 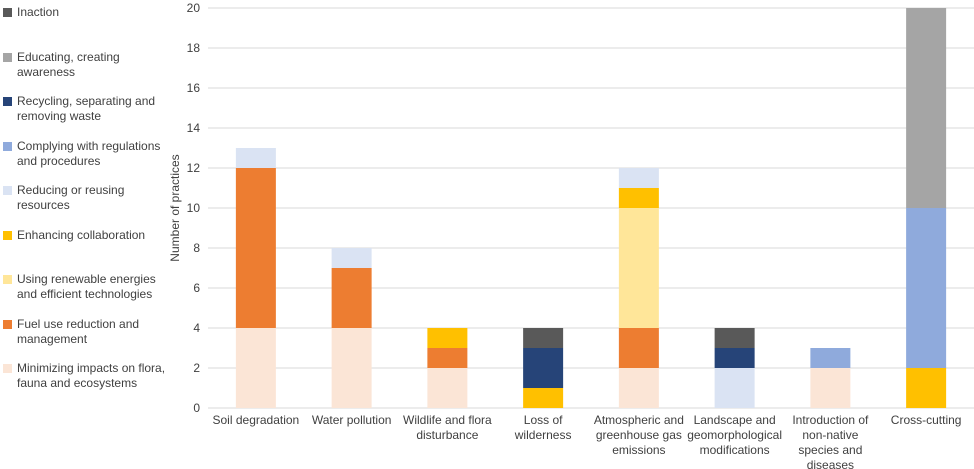 What do you see at coordinates (196, 408) in the screenshot?
I see `y-tick-label: 0` at bounding box center [196, 408].